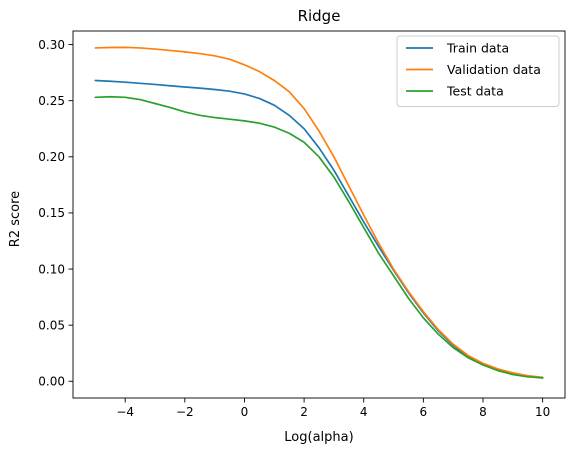  Describe the element at coordinates (51, 157) in the screenshot. I see `y-tick-label: 0.20` at that location.